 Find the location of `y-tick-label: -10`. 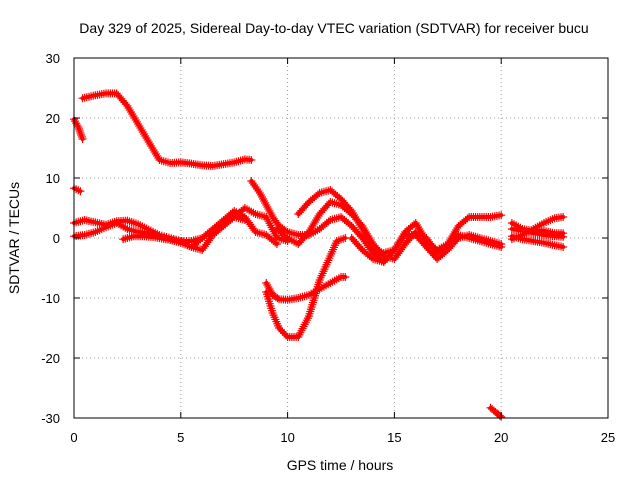

y-tick-label: -10 is located at coordinates (50, 298).